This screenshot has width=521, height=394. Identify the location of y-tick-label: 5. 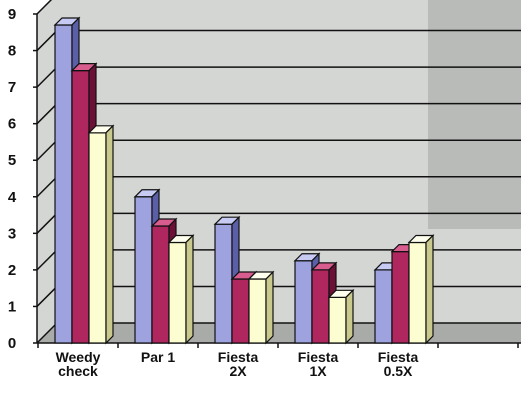
(12, 160).